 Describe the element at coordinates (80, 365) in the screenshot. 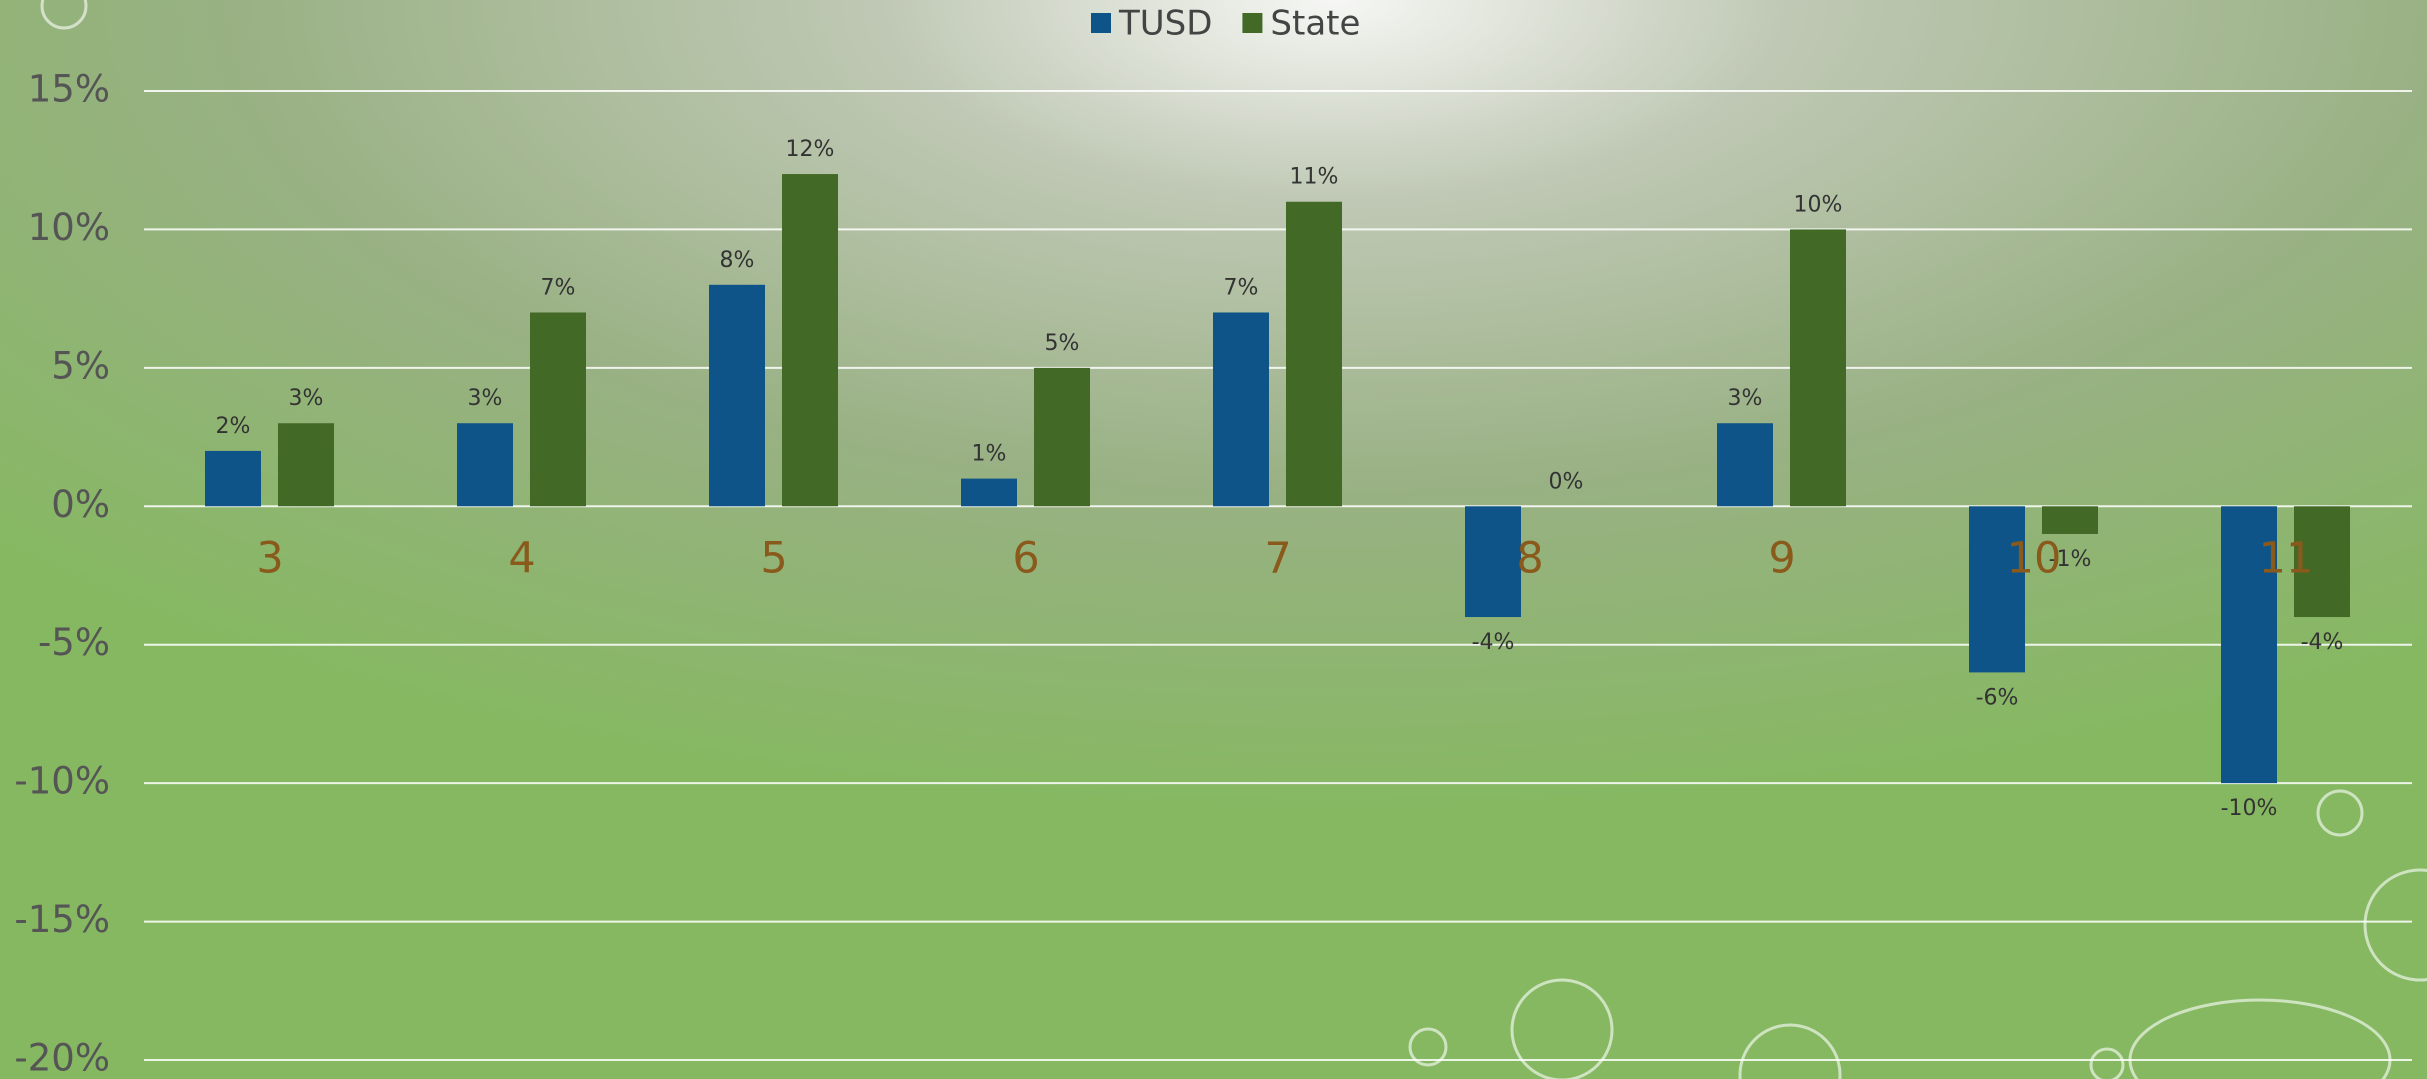

I see `y-tick-label: 5%` at that location.